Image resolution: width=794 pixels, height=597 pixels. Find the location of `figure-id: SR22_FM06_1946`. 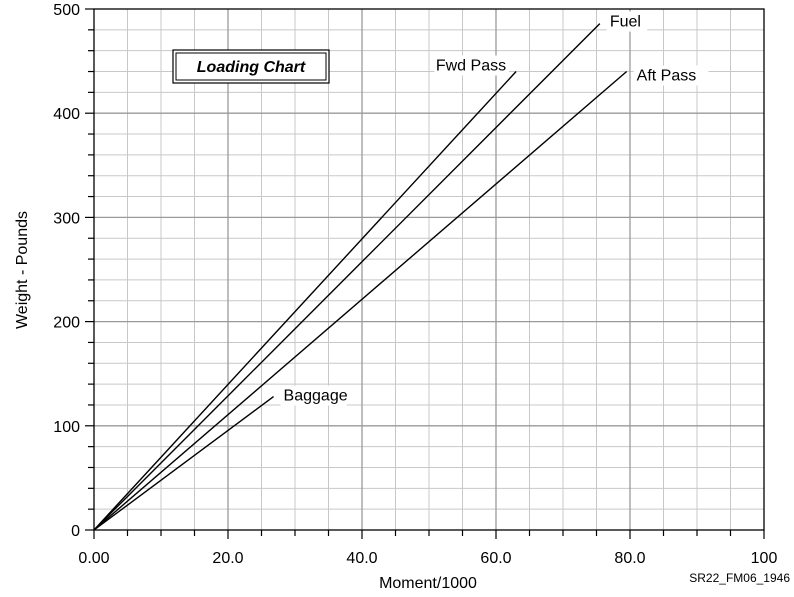

figure-id: SR22_FM06_1946 is located at coordinates (739, 578).